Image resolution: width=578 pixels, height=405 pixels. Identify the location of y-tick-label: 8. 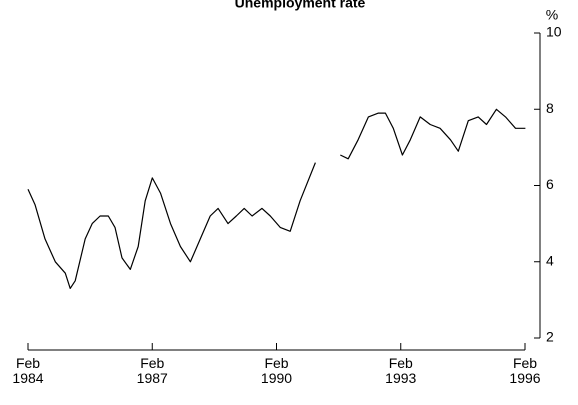
(550, 108).